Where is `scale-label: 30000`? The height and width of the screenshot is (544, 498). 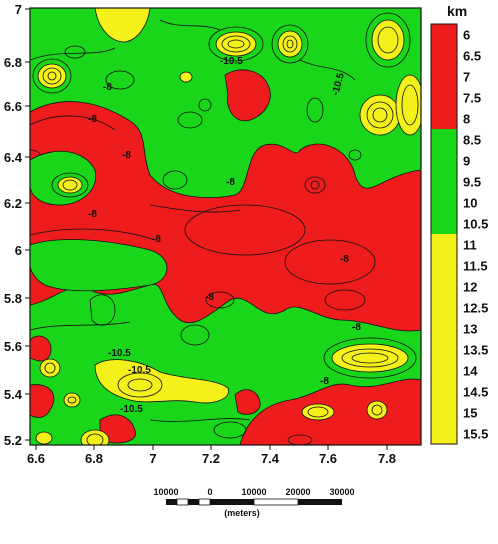
scale-label: 30000 is located at coordinates (341, 492).